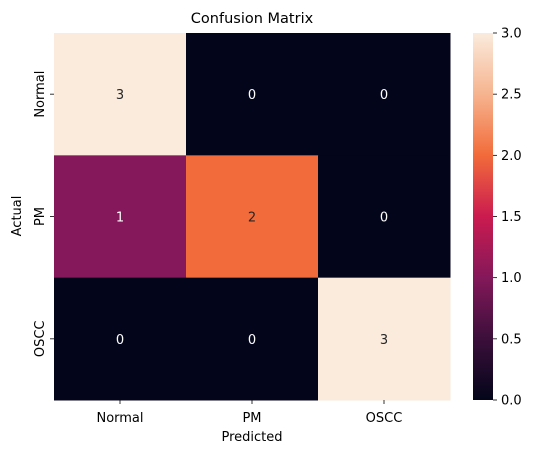 The image size is (535, 455). I want to click on colorbar-ticks: 0.0 0.5 1.0 1.5 2.0 2.5 3.0, so click(507, 218).